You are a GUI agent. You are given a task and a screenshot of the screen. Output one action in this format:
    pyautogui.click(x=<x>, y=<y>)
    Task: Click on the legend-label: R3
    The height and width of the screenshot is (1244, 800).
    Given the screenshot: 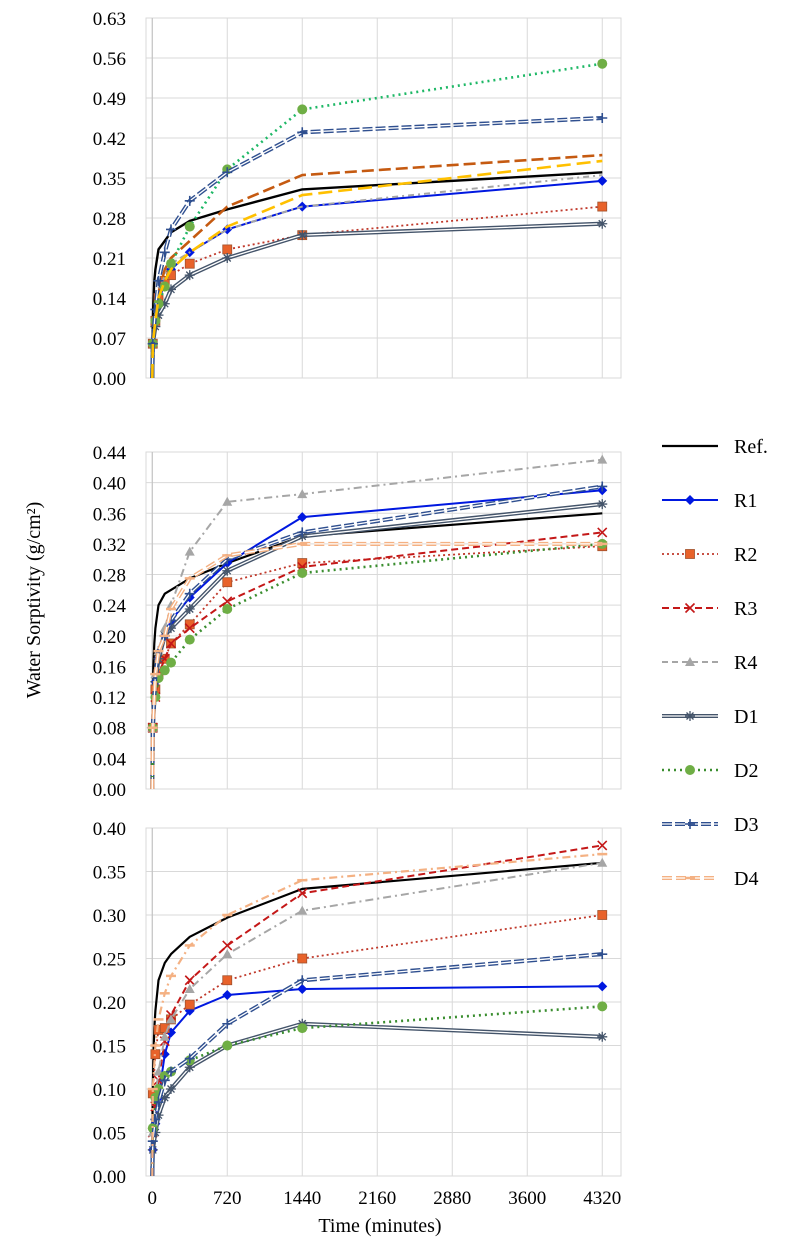 What is the action you would take?
    pyautogui.click(x=745, y=609)
    